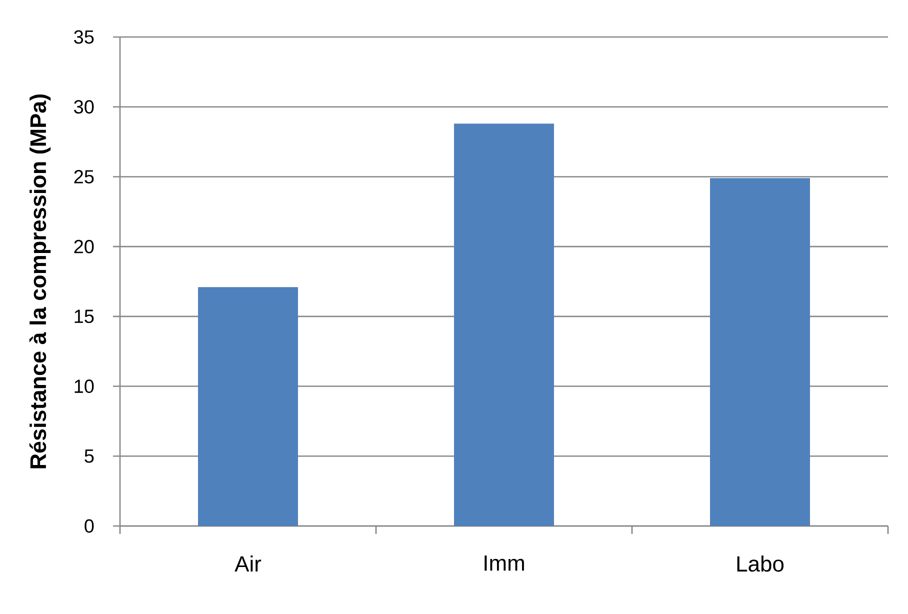  What do you see at coordinates (84, 177) in the screenshot?
I see `y-tick-label: 25` at bounding box center [84, 177].